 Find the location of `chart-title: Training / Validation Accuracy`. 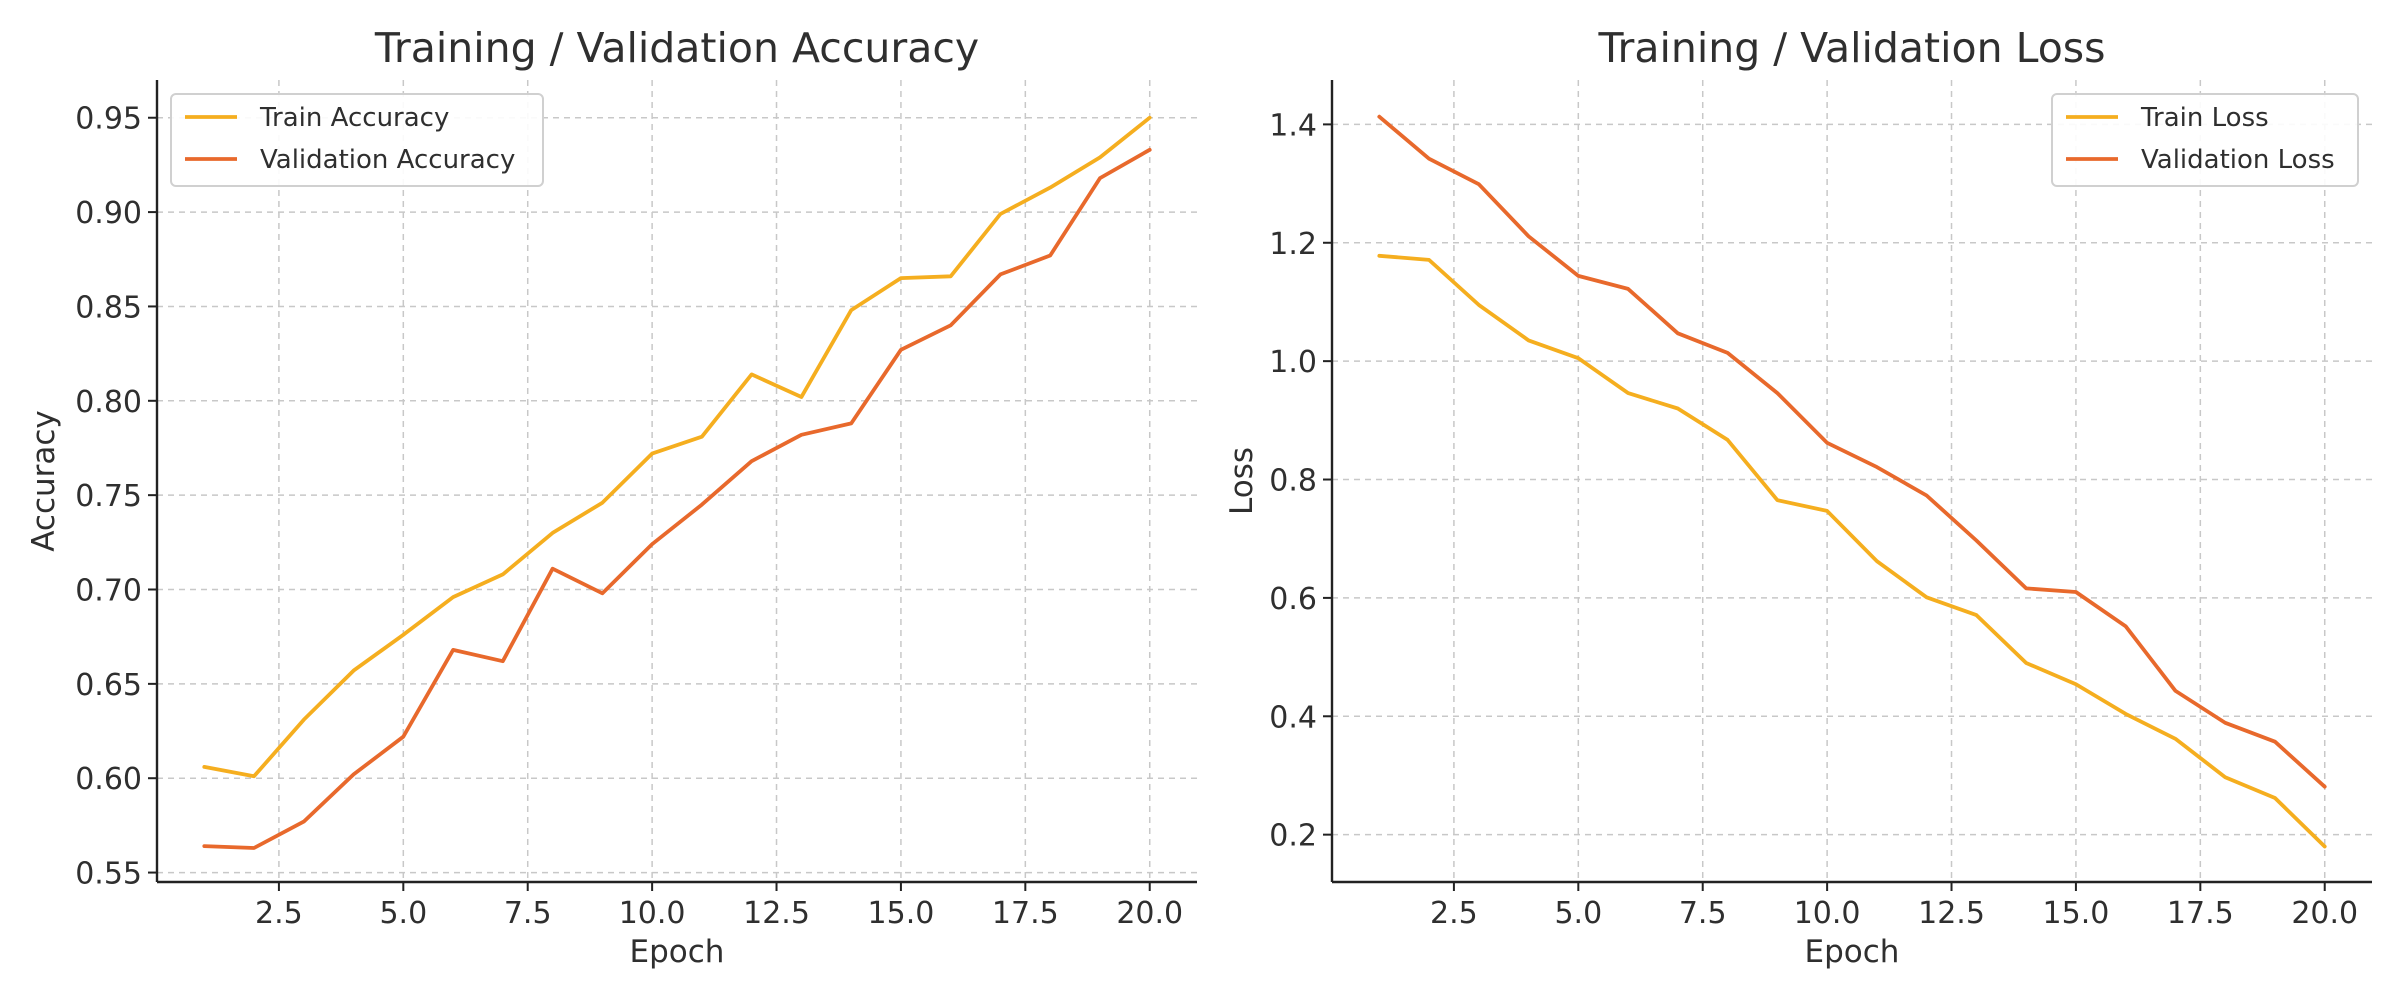

chart-title: Training / Validation Accuracy is located at coordinates (676, 48).